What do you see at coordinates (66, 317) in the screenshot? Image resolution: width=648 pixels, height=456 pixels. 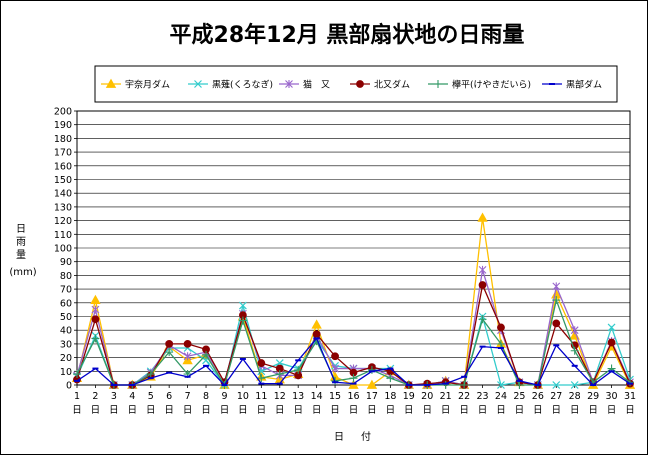 I see `y-tick-label: 50` at bounding box center [66, 317].